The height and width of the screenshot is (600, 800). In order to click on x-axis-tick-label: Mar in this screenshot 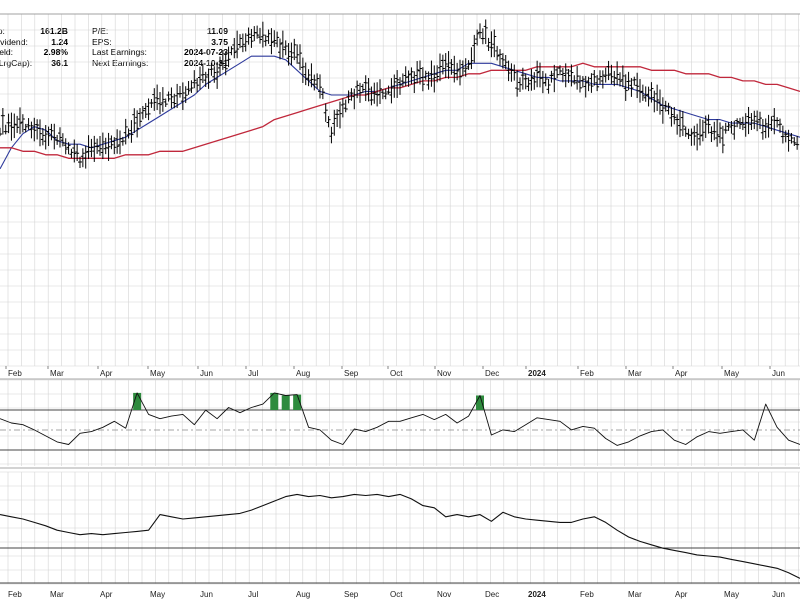, I will do `click(57, 373)`.